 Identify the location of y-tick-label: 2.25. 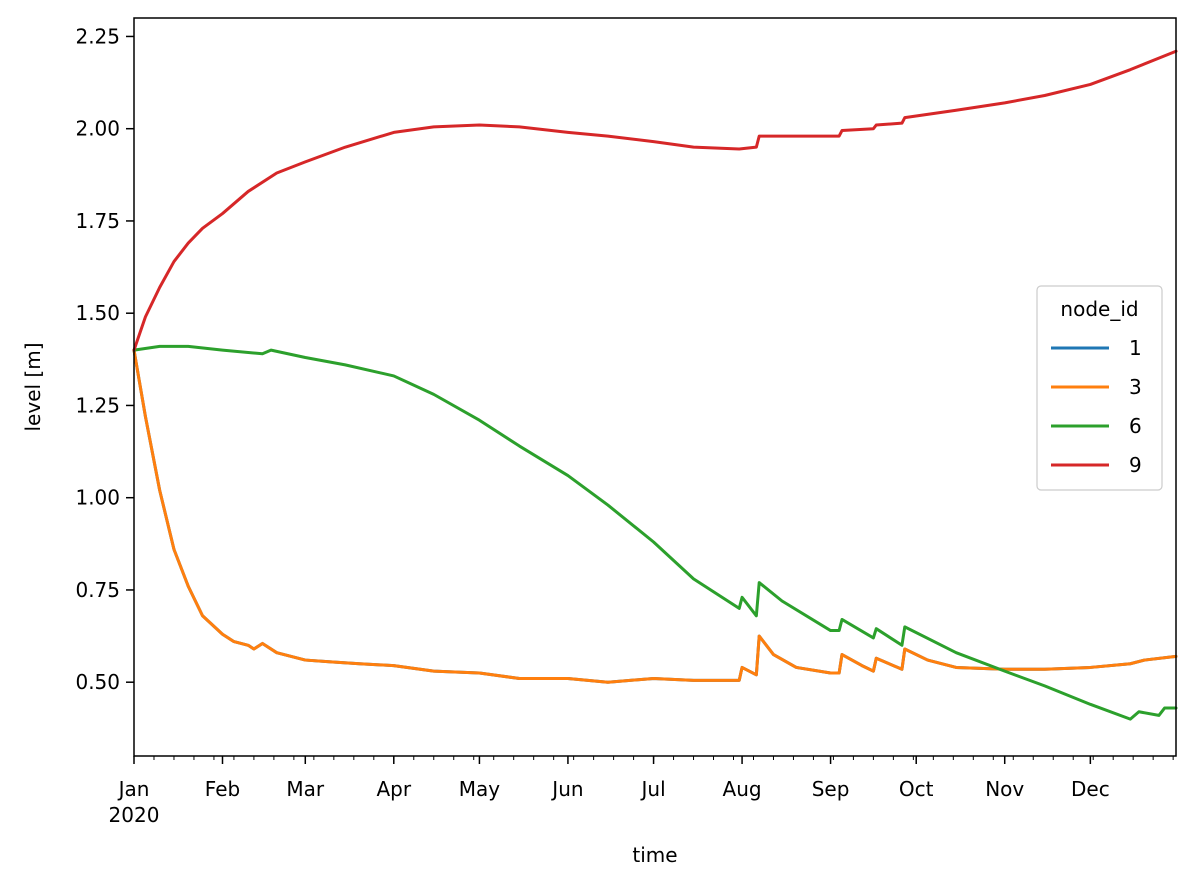
(97, 36).